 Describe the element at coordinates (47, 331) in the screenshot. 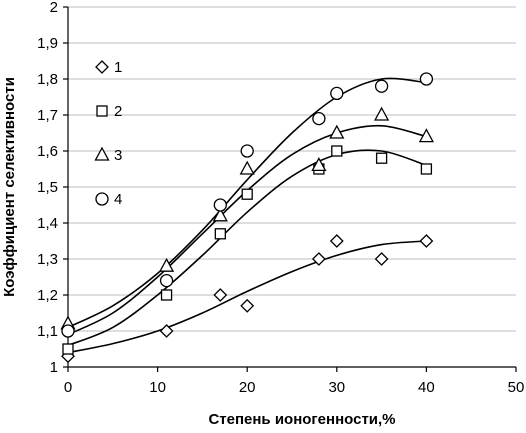

I see `y-tick-label-1: 1,1` at that location.